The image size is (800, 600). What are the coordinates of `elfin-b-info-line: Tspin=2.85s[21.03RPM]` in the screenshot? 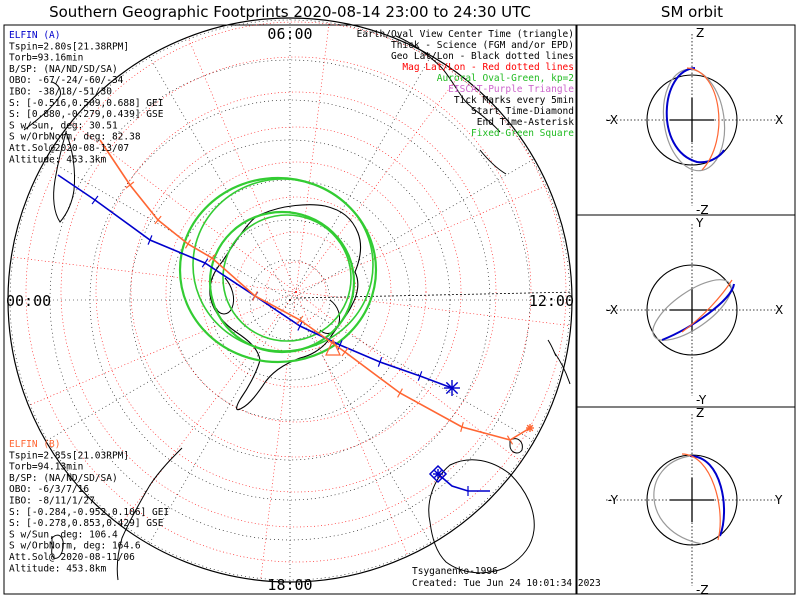 It's located at (69, 455).